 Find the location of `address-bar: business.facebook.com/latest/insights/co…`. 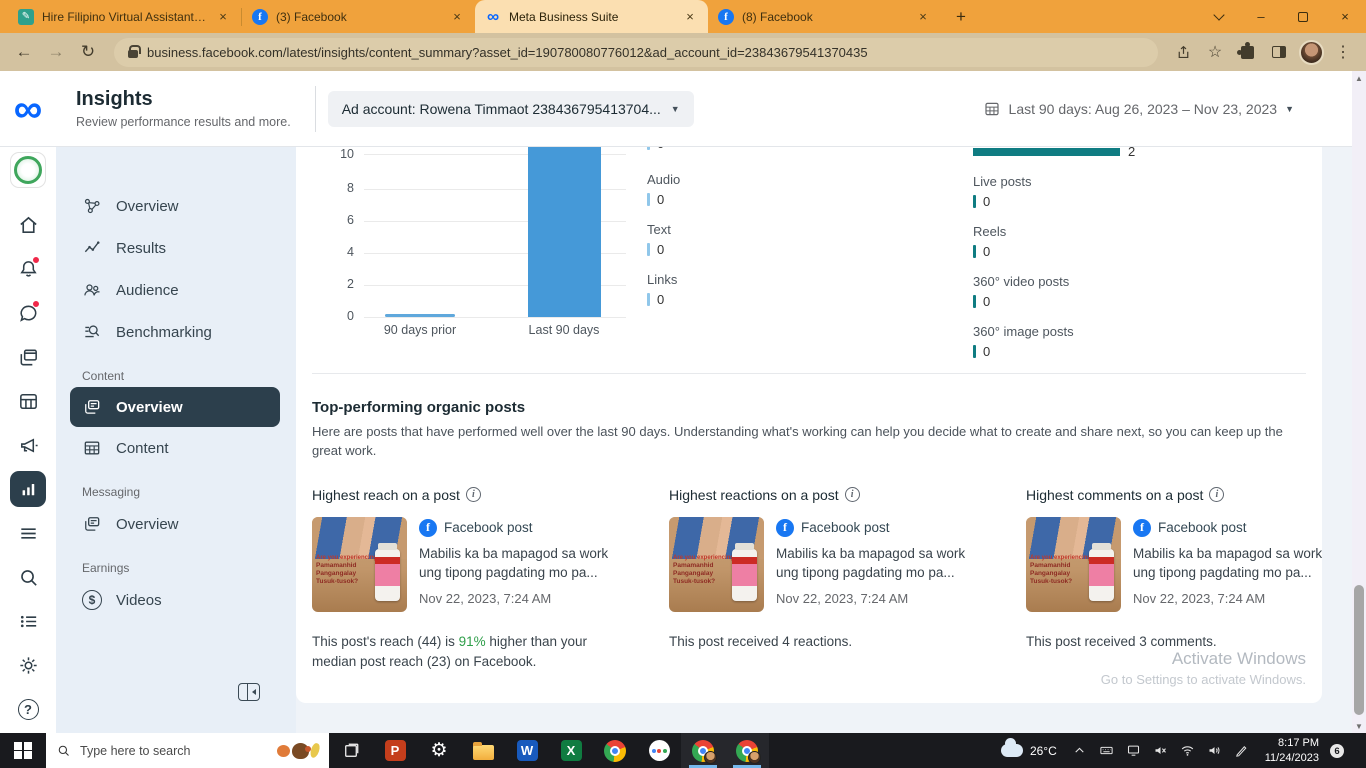

address-bar: business.facebook.com/latest/insights/co… is located at coordinates (636, 52).